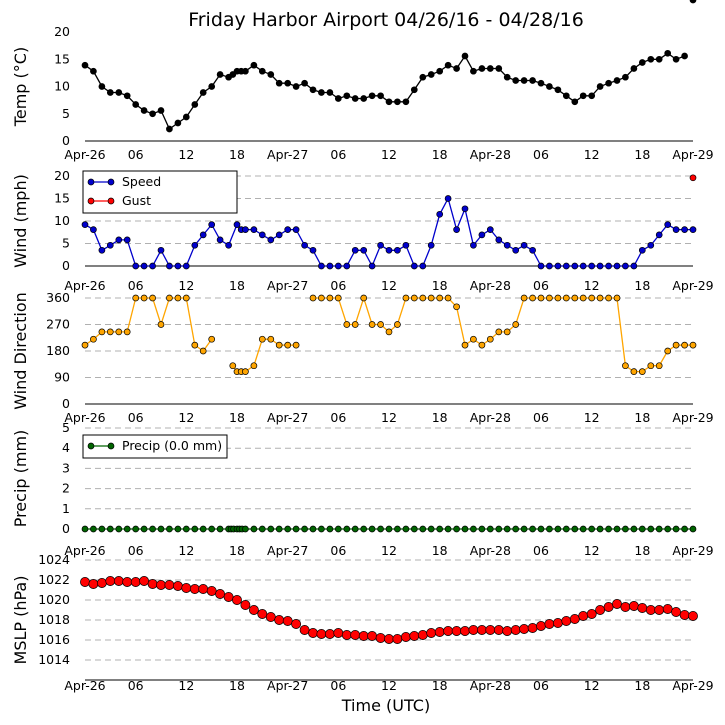  I want to click on temp-x-tick-label: 06, so click(136, 154).